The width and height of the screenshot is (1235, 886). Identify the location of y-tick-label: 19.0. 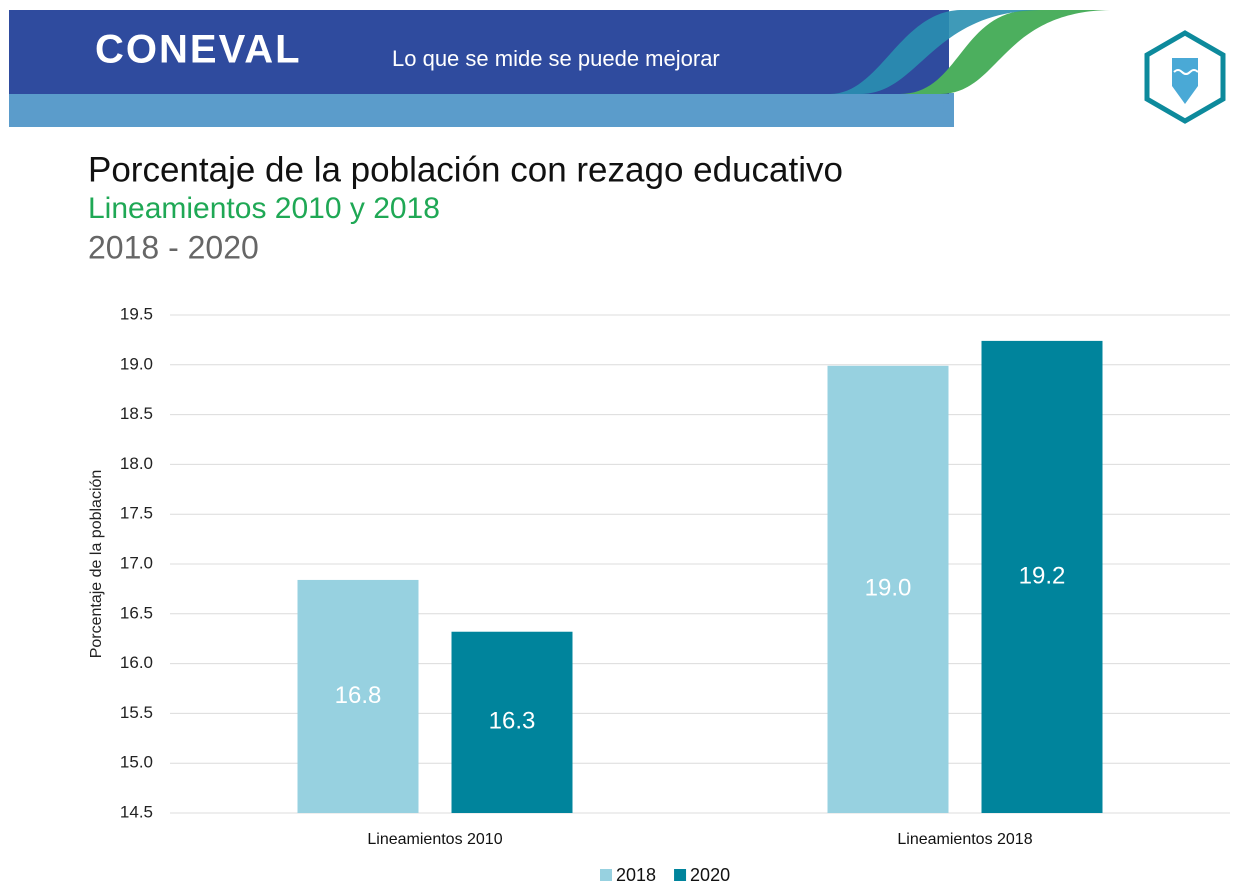
(136, 363).